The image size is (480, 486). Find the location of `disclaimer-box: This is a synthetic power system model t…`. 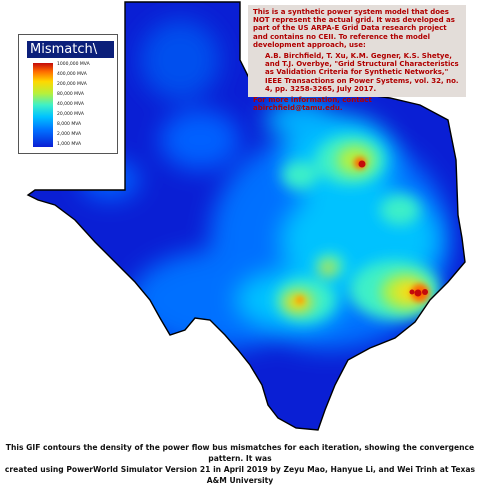

disclaimer-box: This is a synthetic power system model t… is located at coordinates (357, 58).